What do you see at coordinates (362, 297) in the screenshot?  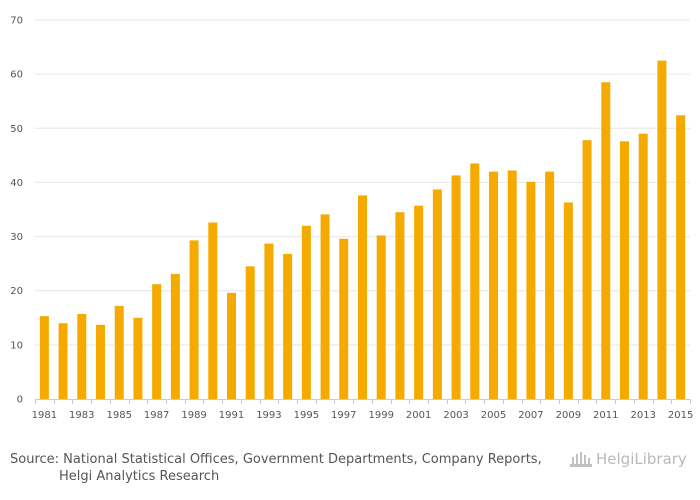 I see `bar-1998` at bounding box center [362, 297].